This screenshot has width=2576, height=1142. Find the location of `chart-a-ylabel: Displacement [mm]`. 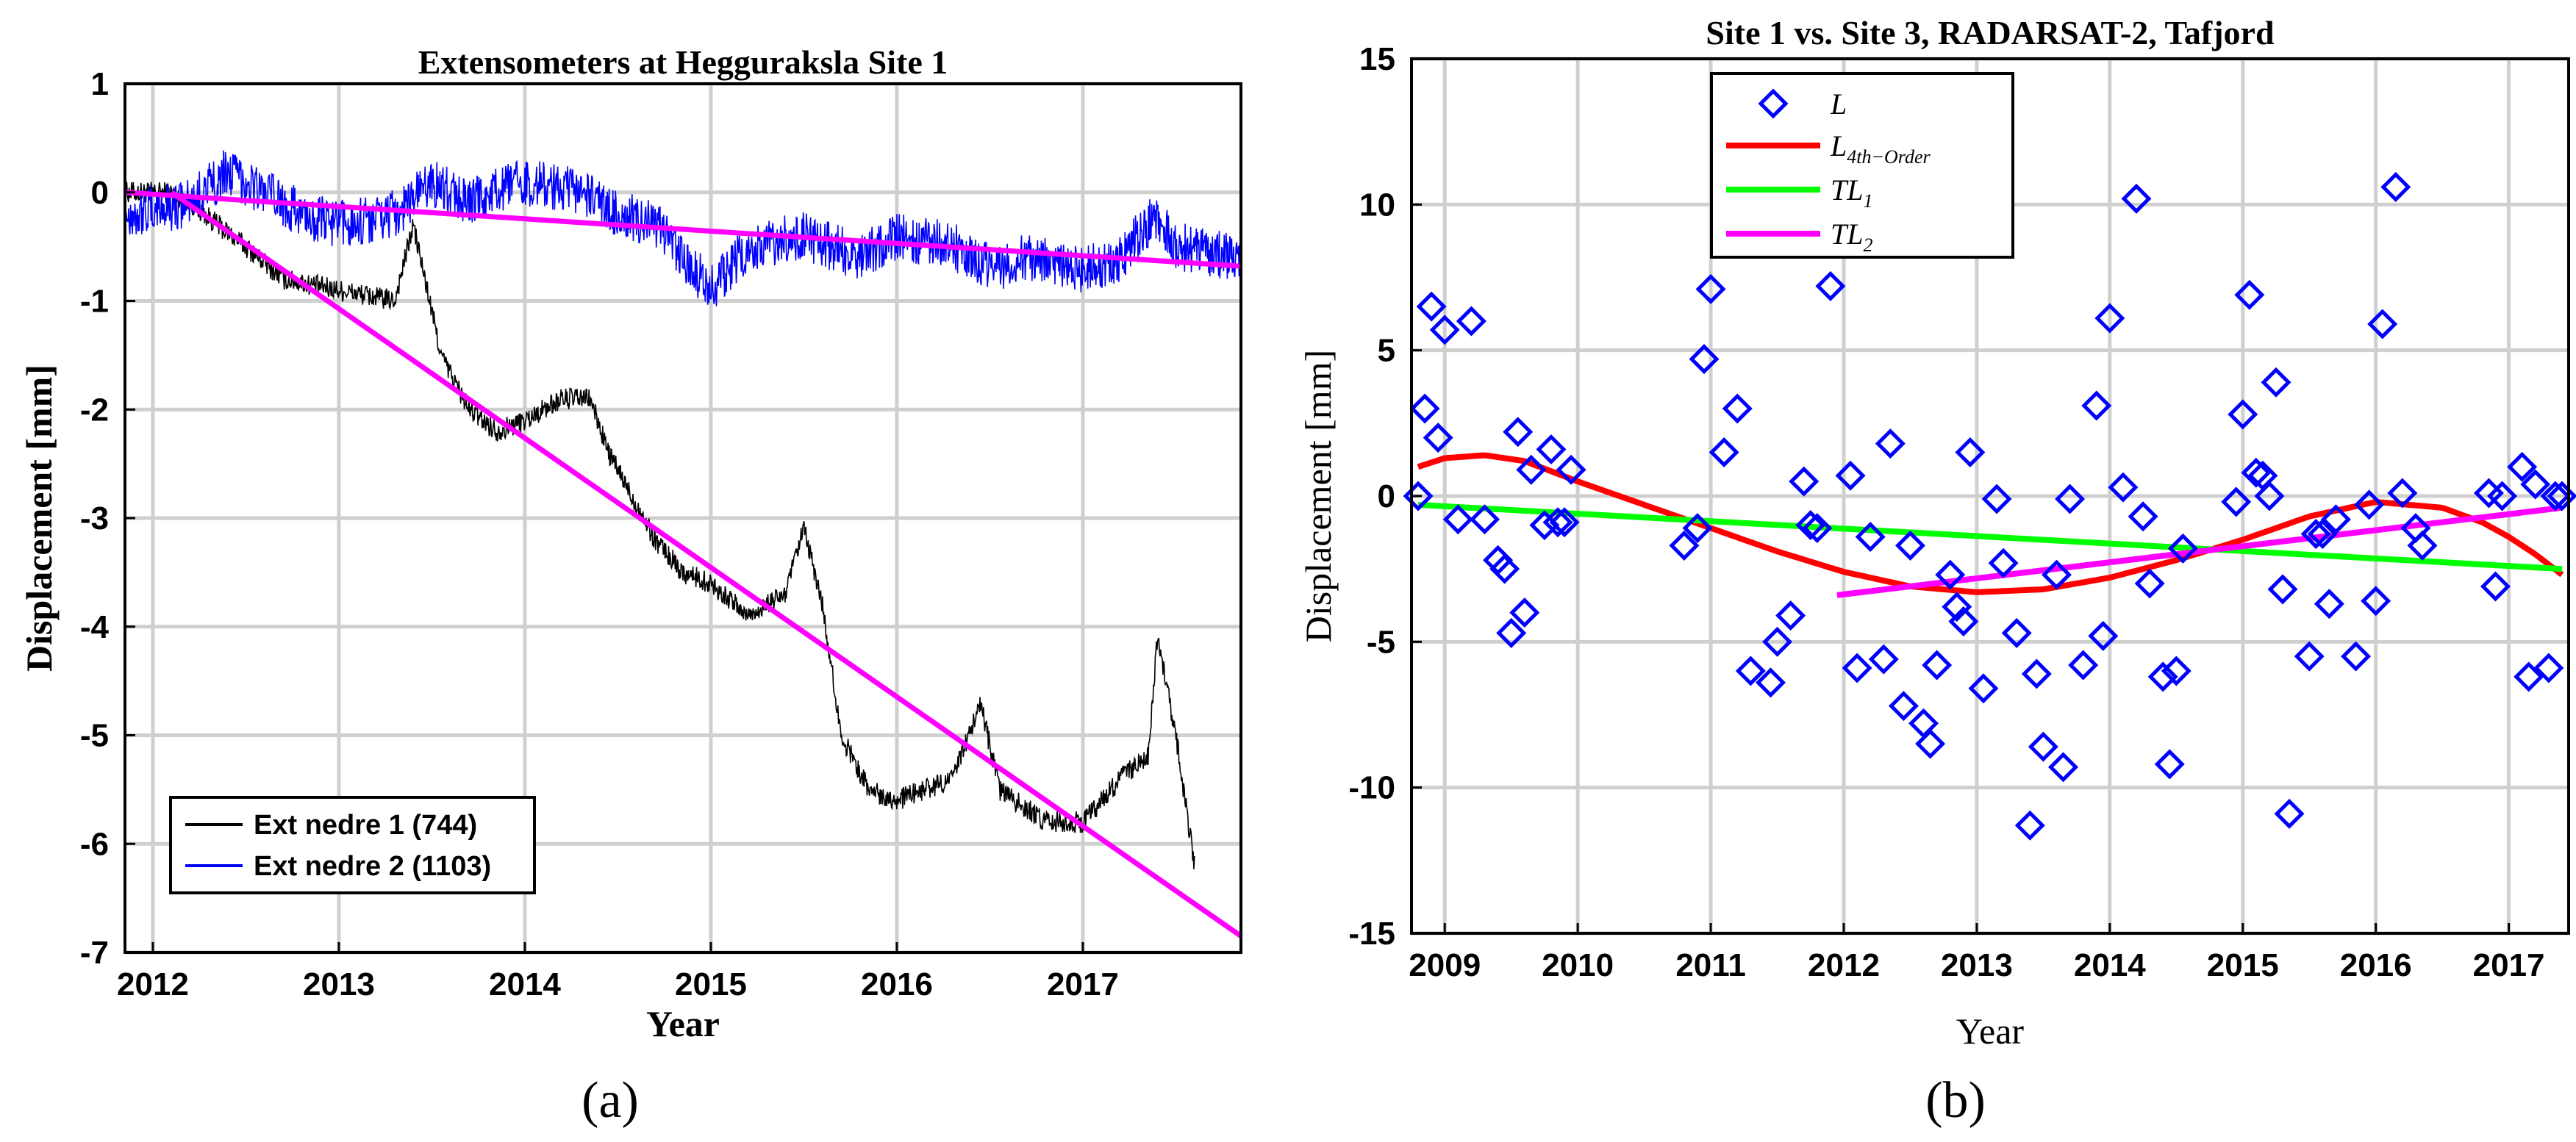

chart-a-ylabel: Displacement [mm] is located at coordinates (39, 518).